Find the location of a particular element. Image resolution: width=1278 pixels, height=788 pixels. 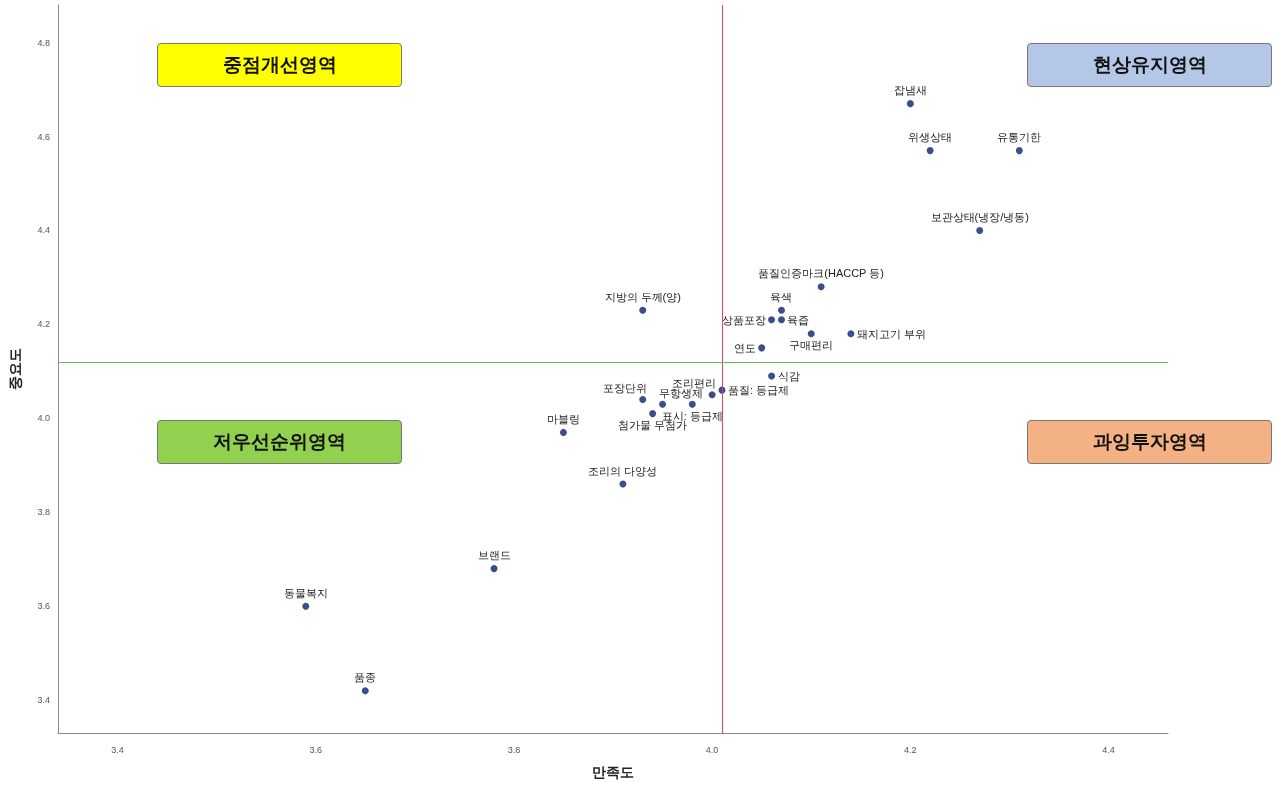

annotation: 표시: 등급제 is located at coordinates (692, 415).